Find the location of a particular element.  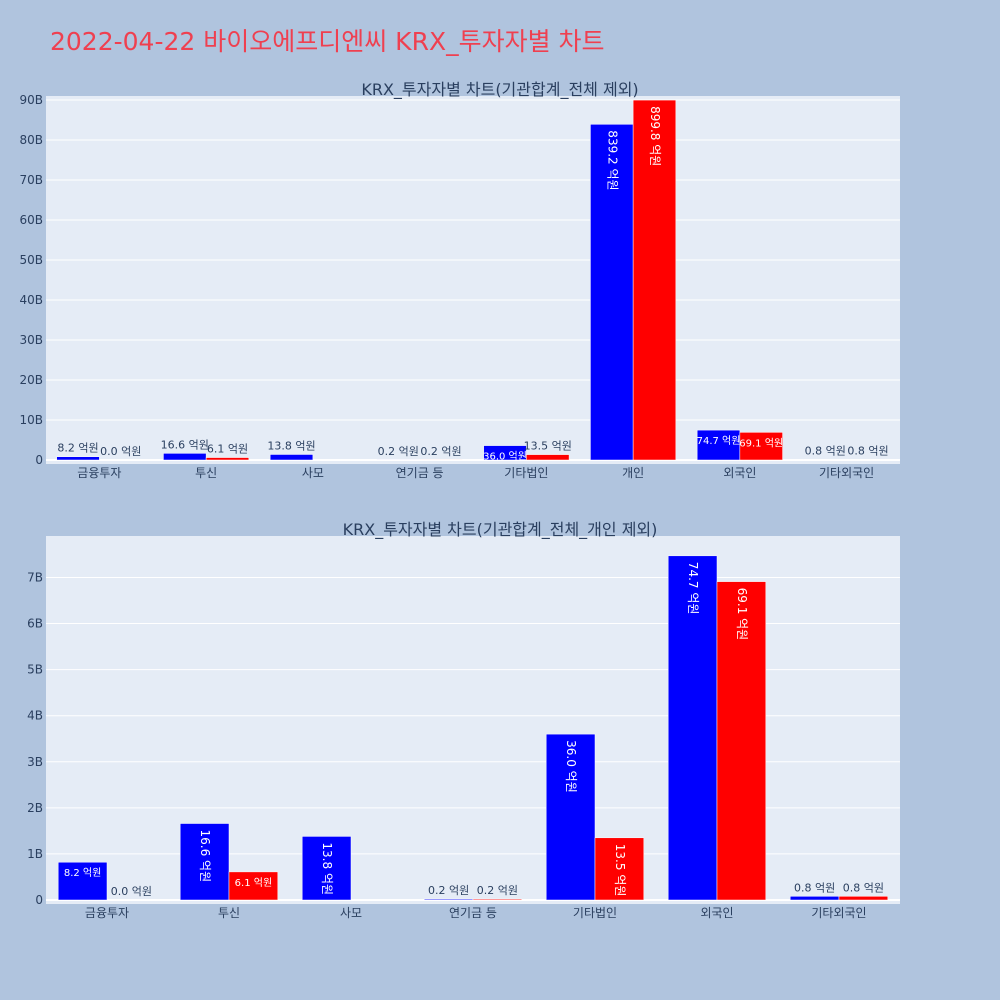

page-title: 2022-04-22 바이오에프디엔씨 KRX_투자자별 차트 is located at coordinates (327, 41).